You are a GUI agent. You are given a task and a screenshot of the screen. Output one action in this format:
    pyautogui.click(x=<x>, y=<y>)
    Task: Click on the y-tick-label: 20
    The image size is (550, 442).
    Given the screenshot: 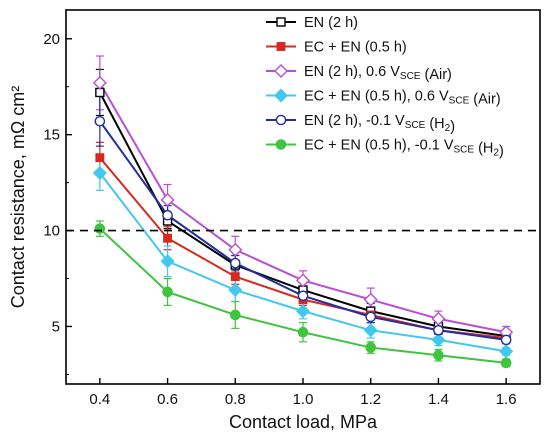 What is the action you would take?
    pyautogui.click(x=51, y=39)
    